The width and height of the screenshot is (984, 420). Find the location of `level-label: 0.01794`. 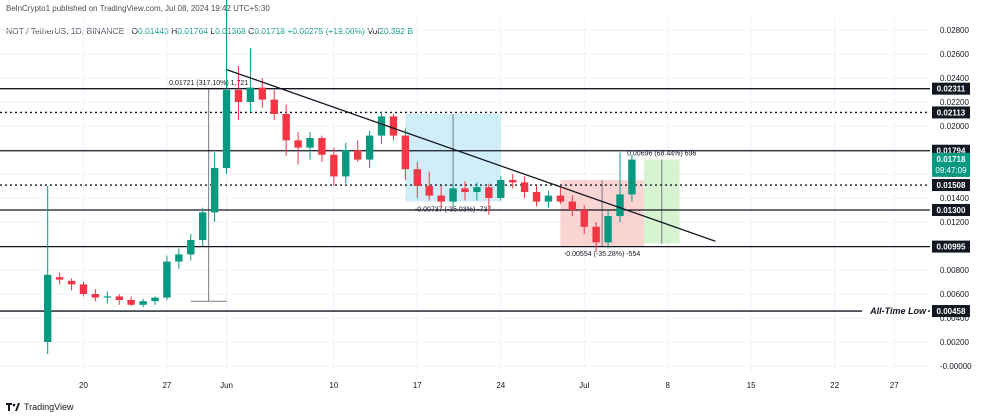

level-label: 0.01794 is located at coordinates (951, 151).